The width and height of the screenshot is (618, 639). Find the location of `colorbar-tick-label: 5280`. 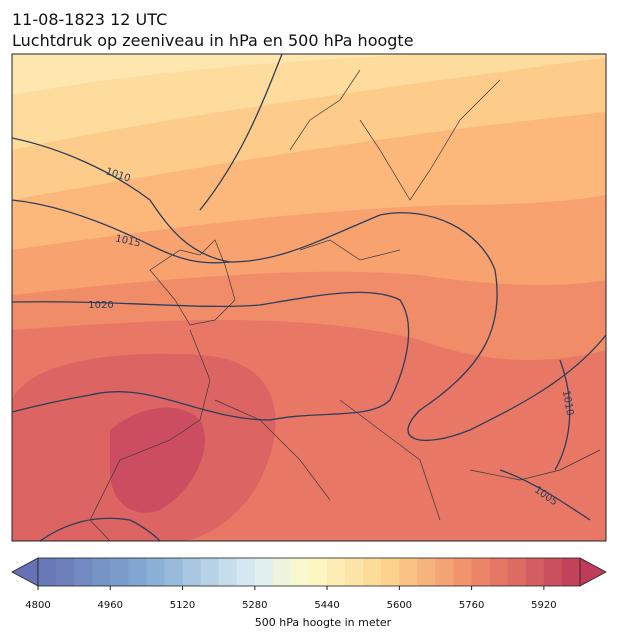

colorbar-tick-label: 5280 is located at coordinates (254, 605).